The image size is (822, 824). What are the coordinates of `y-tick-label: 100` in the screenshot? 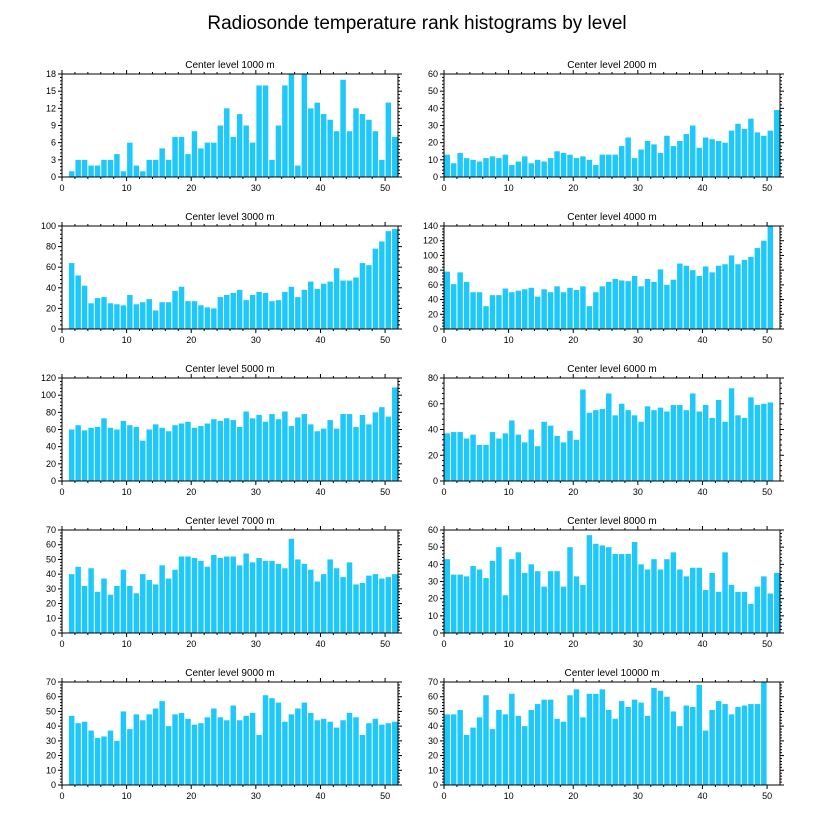 It's located at (48, 226).